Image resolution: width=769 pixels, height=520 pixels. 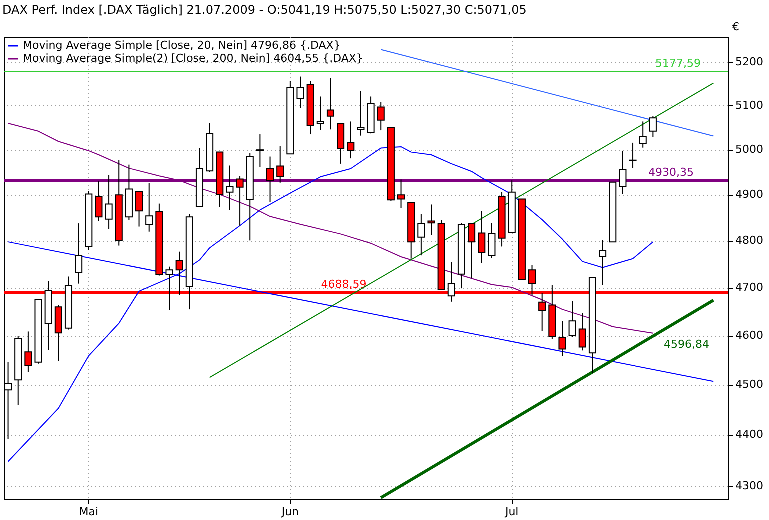 What do you see at coordinates (344, 285) in the screenshot?
I see `ref-line-label: 4688,59` at bounding box center [344, 285].